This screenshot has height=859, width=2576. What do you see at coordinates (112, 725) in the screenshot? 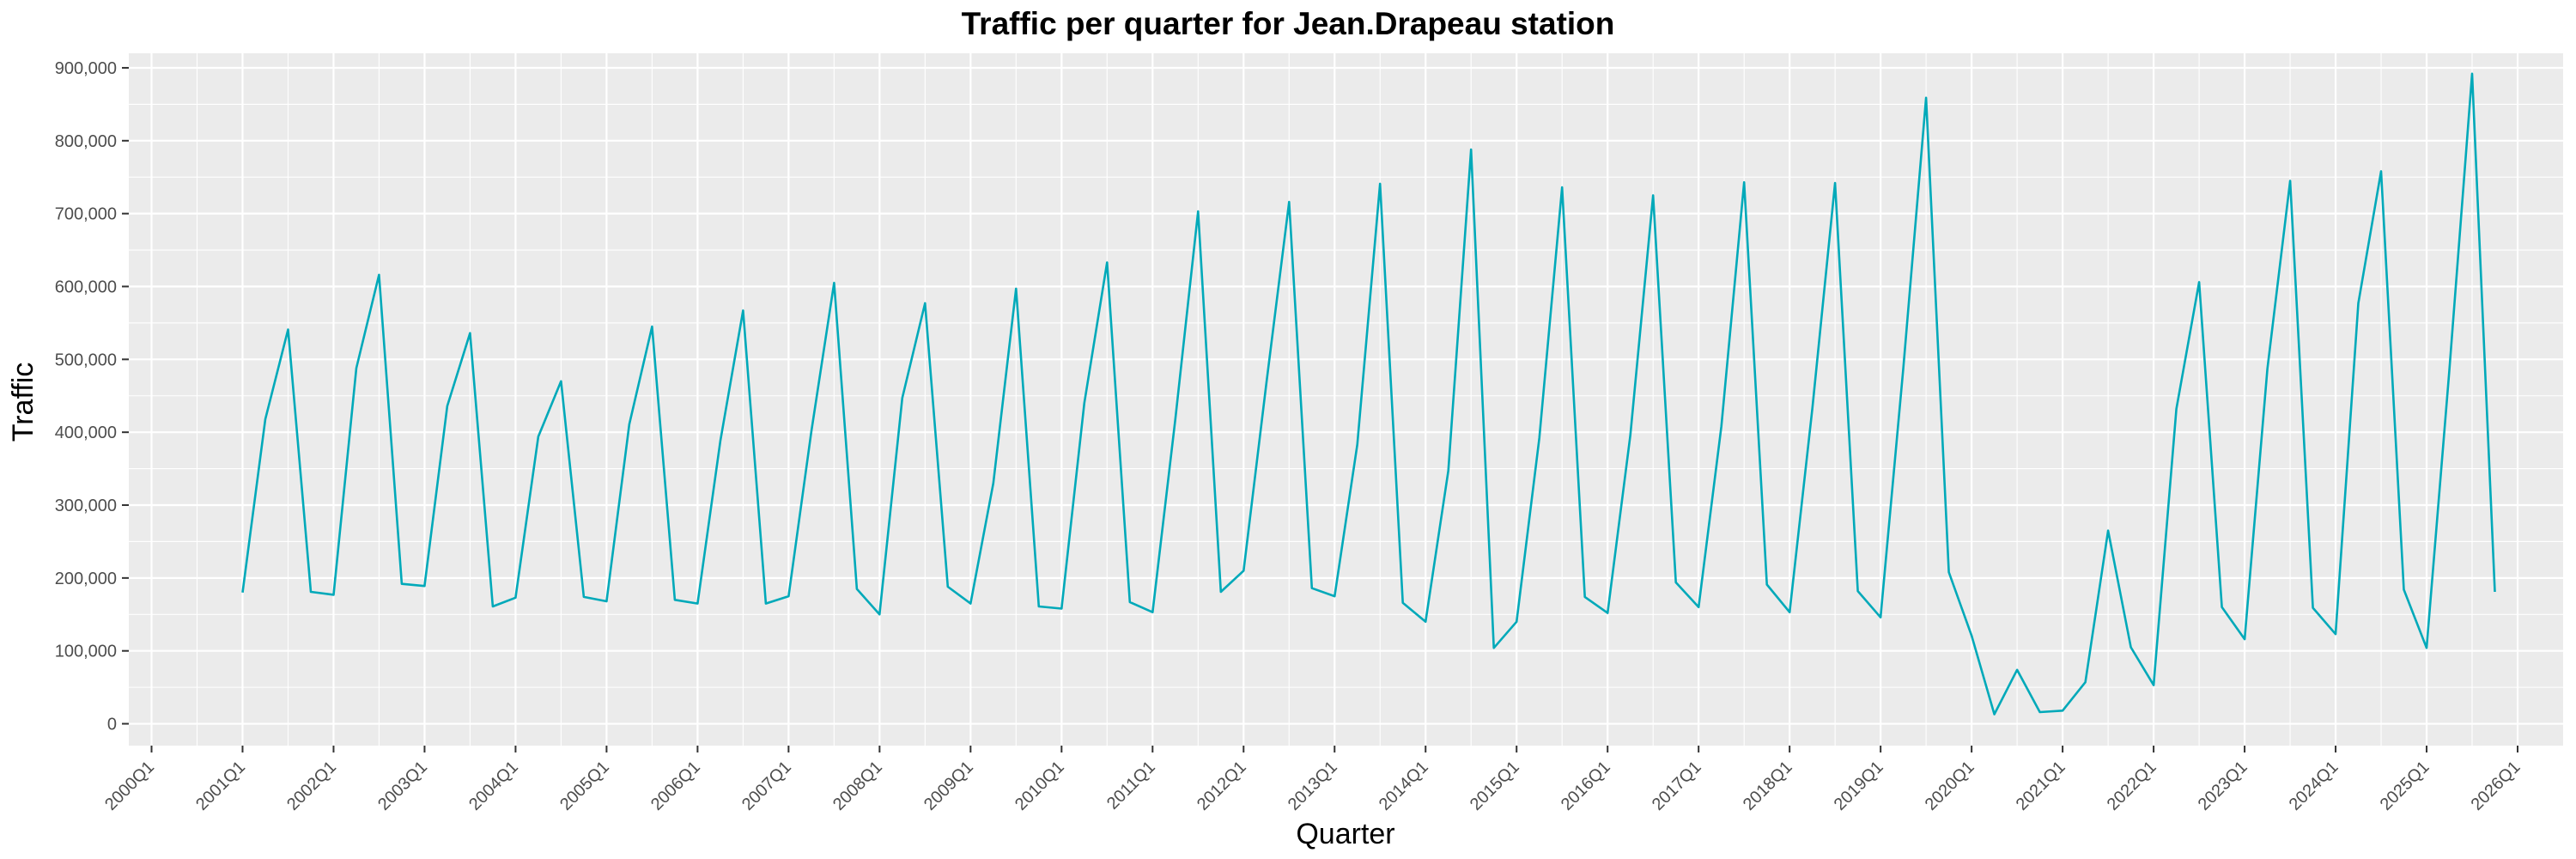
I see `y-tick-label: 0` at bounding box center [112, 725].